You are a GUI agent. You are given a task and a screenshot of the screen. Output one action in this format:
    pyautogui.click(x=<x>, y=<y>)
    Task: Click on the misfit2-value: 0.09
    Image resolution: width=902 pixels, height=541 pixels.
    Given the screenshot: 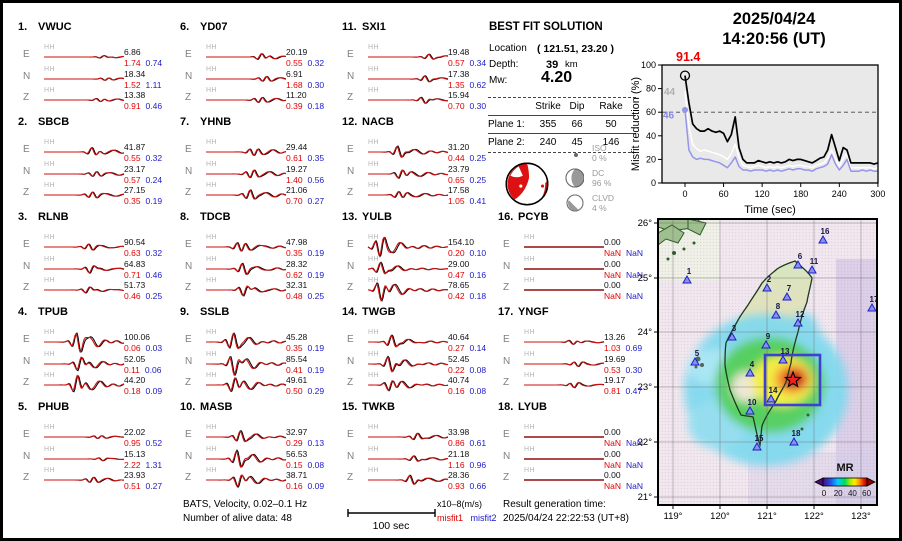 What is the action you would take?
    pyautogui.click(x=154, y=391)
    